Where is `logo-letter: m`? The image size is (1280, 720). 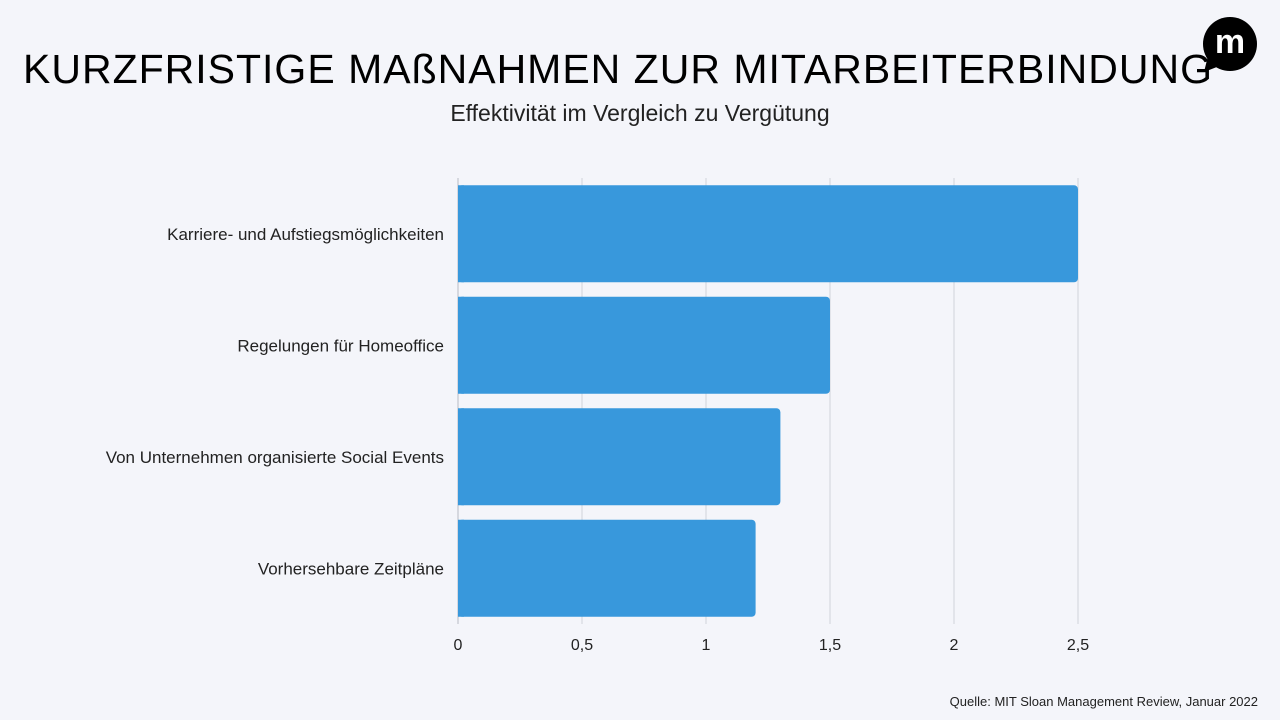 logo-letter: m is located at coordinates (1230, 42).